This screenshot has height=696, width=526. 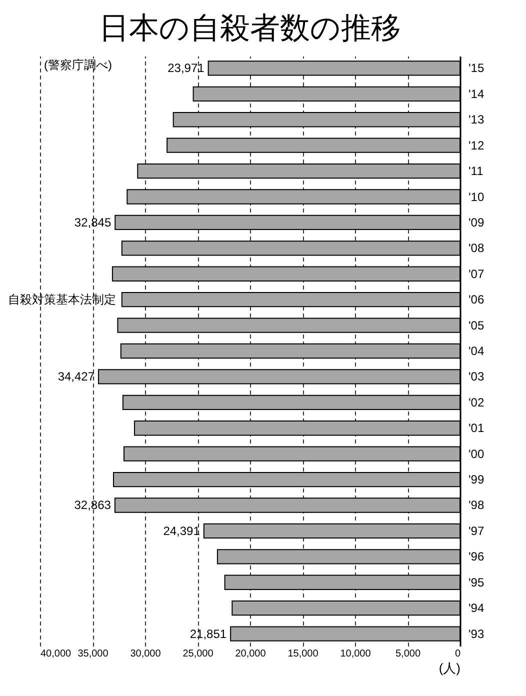 What do you see at coordinates (146, 654) in the screenshot?
I see `x-tick-label: 30,000` at bounding box center [146, 654].